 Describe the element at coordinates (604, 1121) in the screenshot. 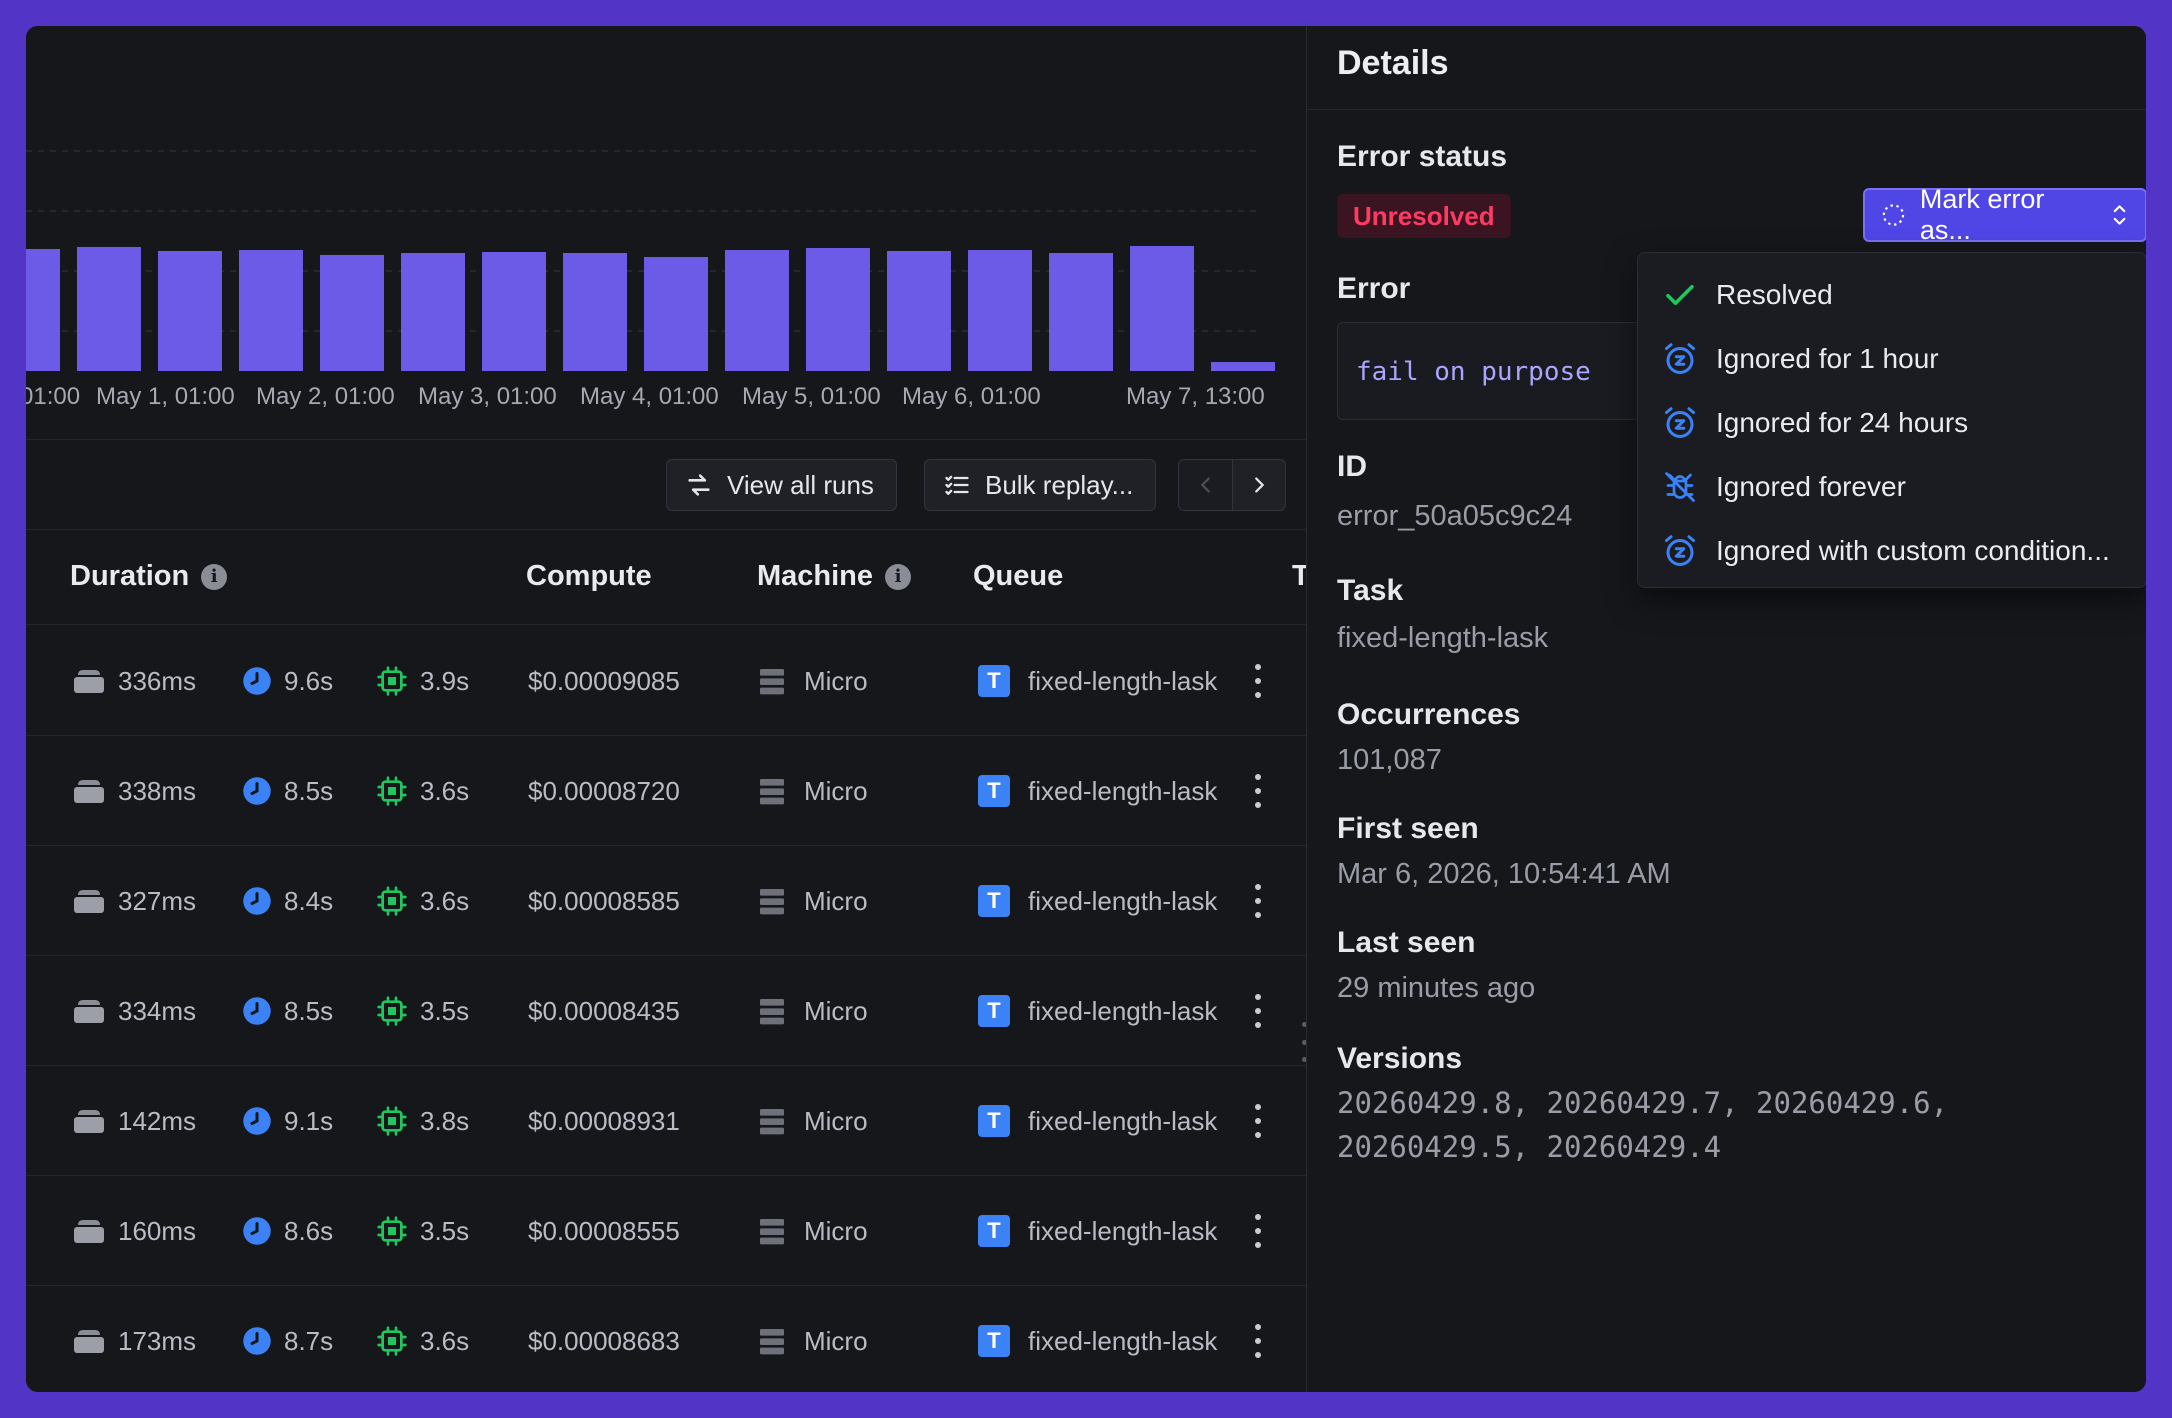

I see `compute-cell: $0.00008931` at that location.